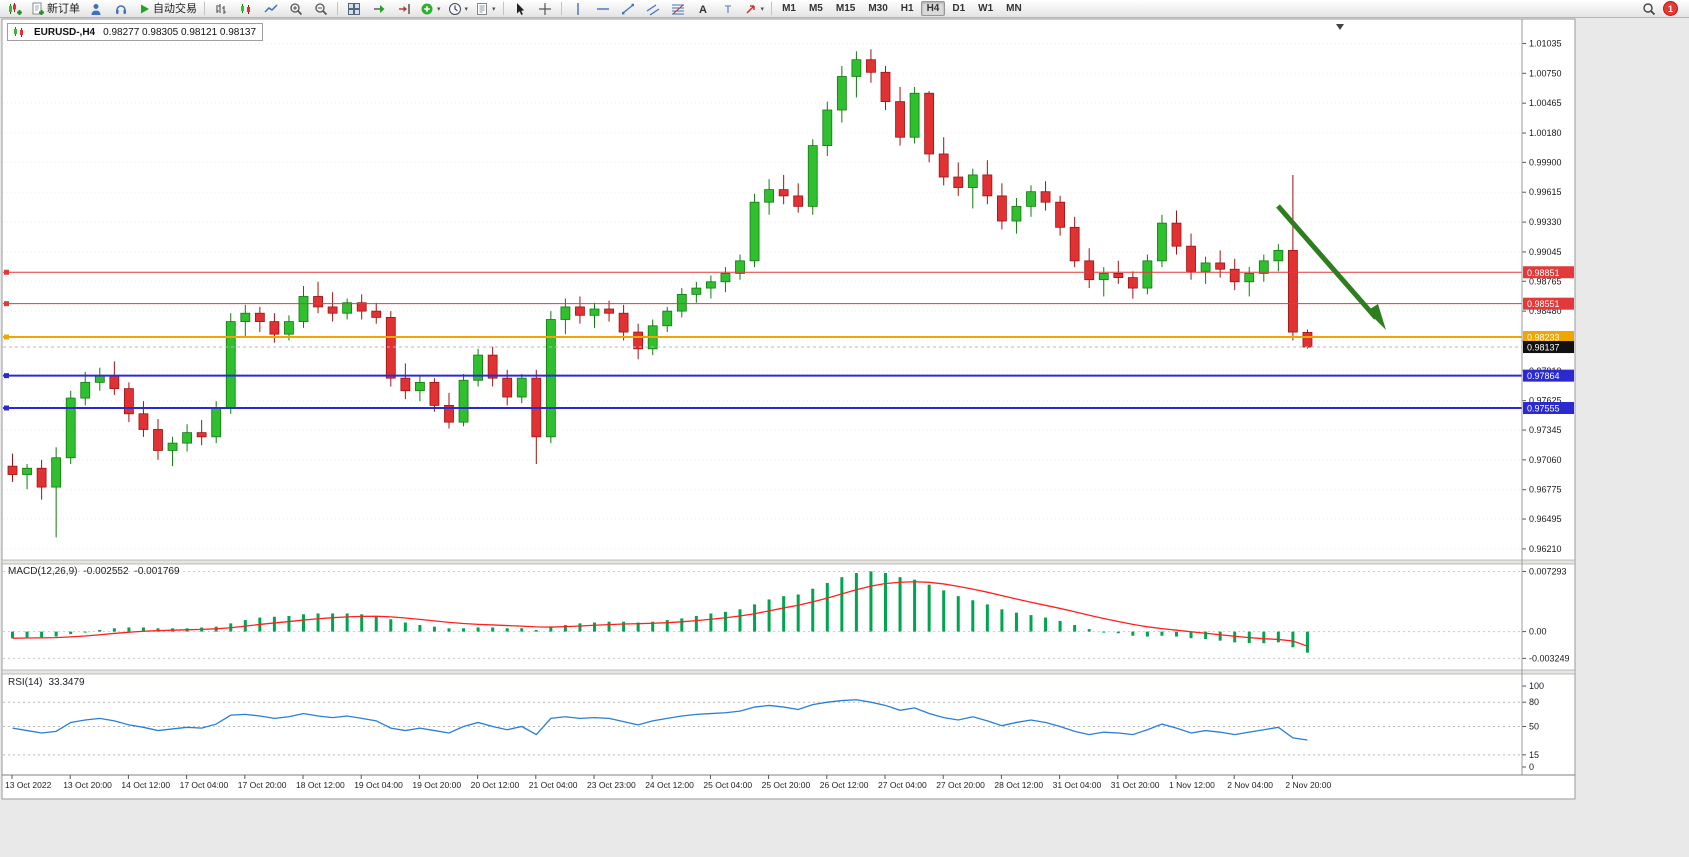 The width and height of the screenshot is (1689, 857). What do you see at coordinates (603, 9) in the screenshot?
I see `horizontal-line-button` at bounding box center [603, 9].